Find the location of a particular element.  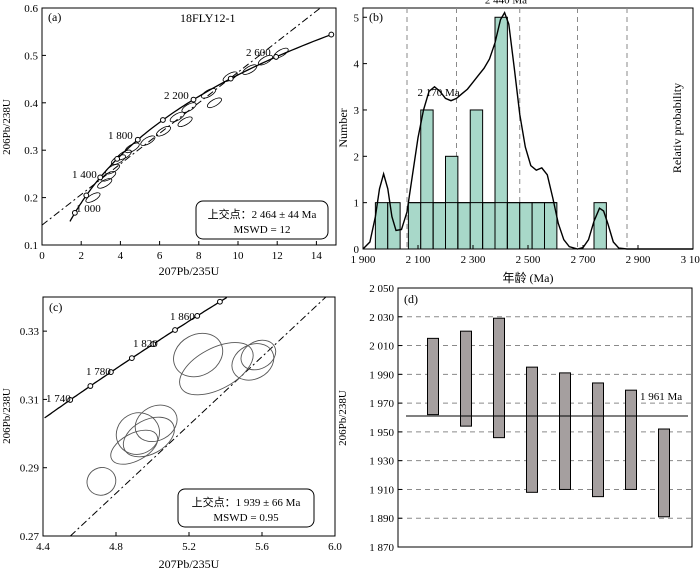

panel-c-ylabel: 206Pb/238U is located at coordinates (7, 416).